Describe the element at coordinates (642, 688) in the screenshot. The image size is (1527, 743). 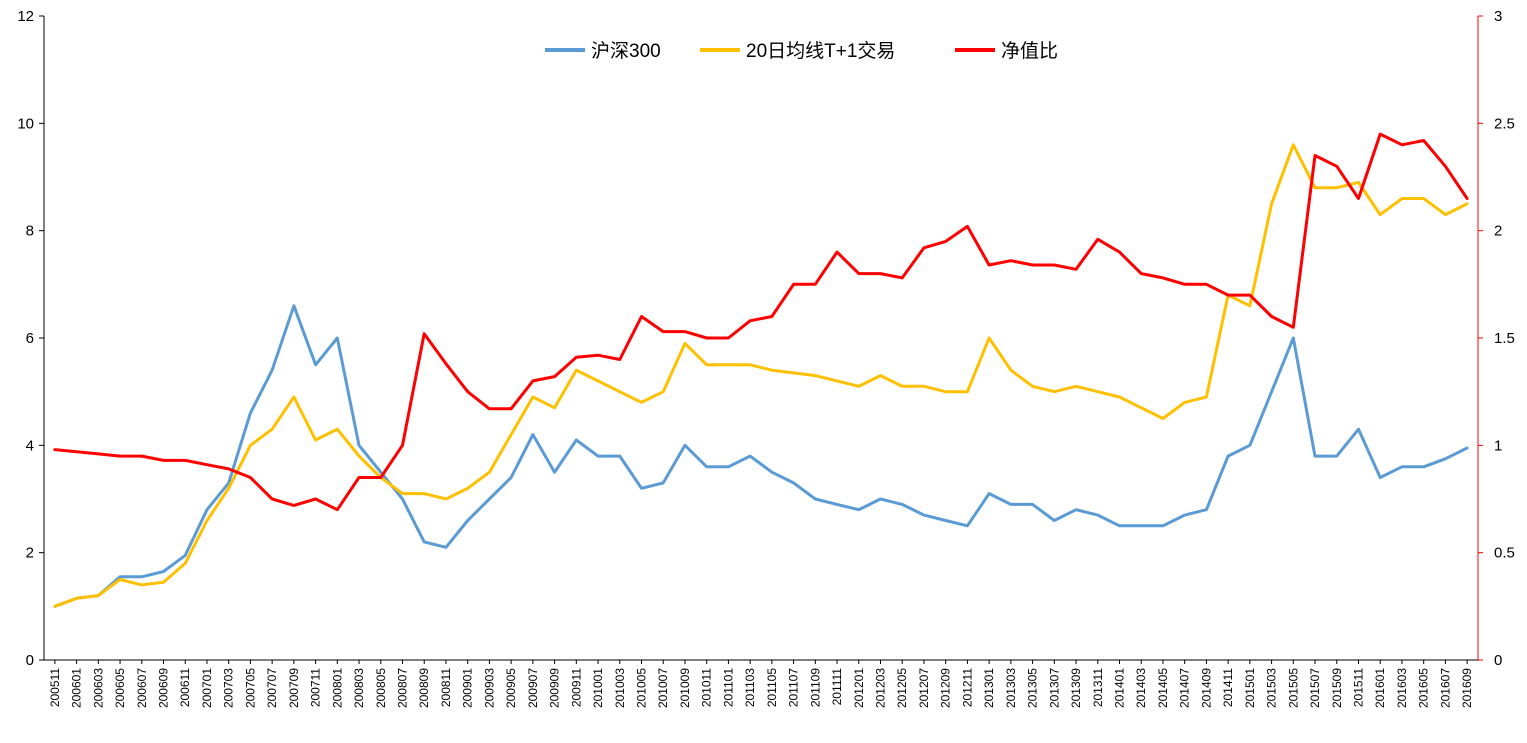
I see `x-tick-label: 201005` at that location.